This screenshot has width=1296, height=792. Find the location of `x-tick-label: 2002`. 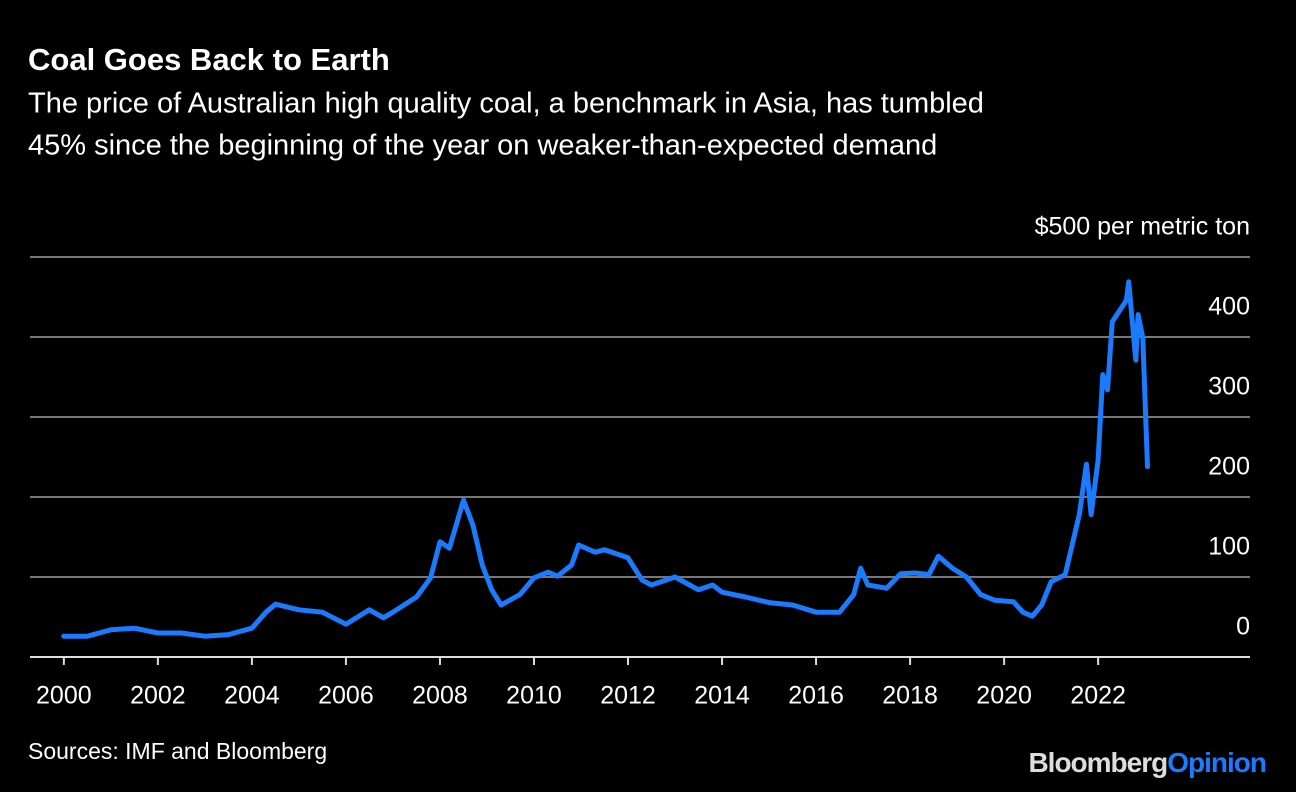

x-tick-label: 2002 is located at coordinates (158, 696).